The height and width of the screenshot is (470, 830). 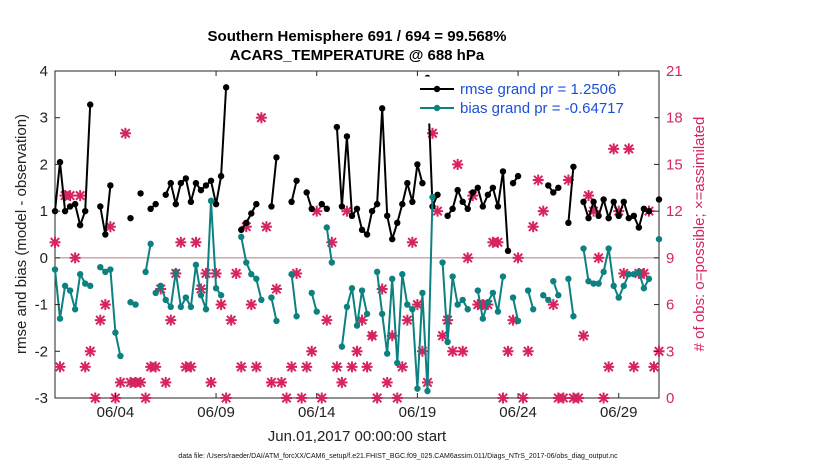 What do you see at coordinates (44, 211) in the screenshot?
I see `y-tick-label: 1` at bounding box center [44, 211].